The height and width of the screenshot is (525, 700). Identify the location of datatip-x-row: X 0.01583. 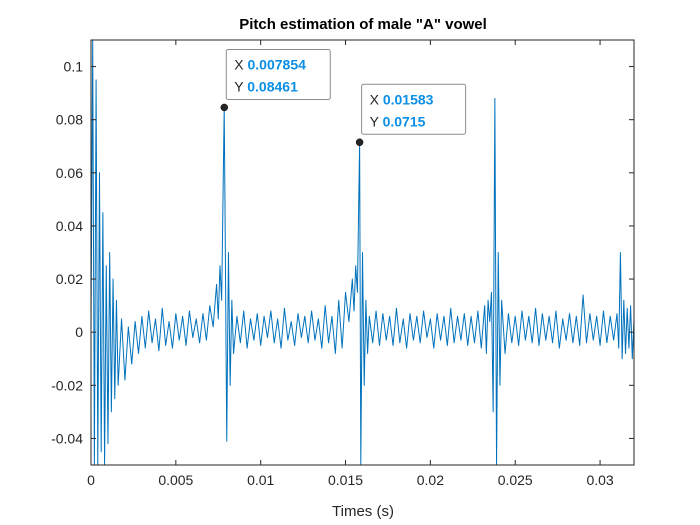
(402, 99).